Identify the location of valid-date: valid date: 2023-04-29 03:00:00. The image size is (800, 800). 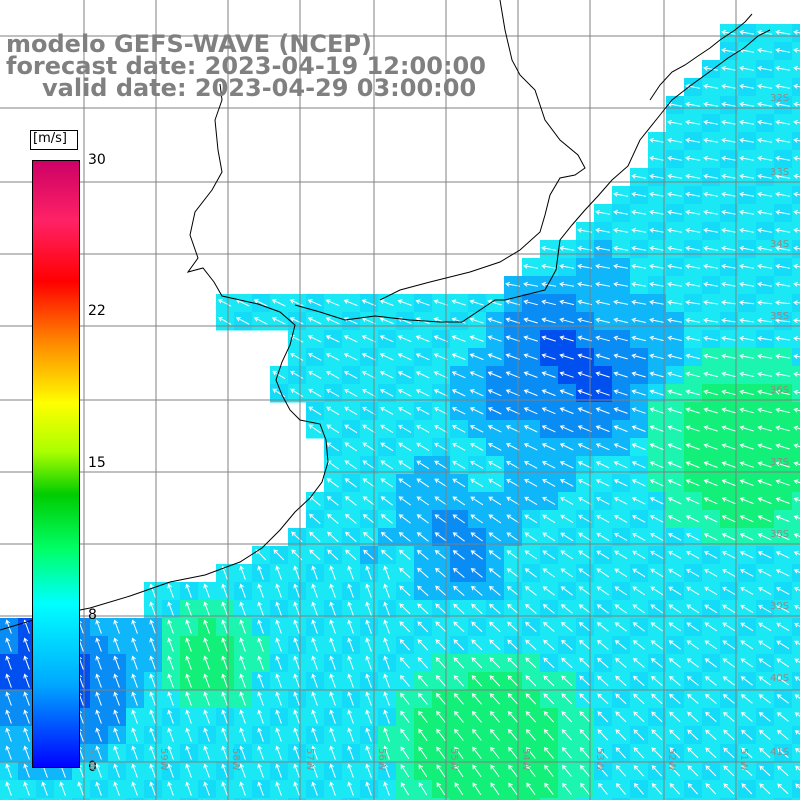
(259, 88).